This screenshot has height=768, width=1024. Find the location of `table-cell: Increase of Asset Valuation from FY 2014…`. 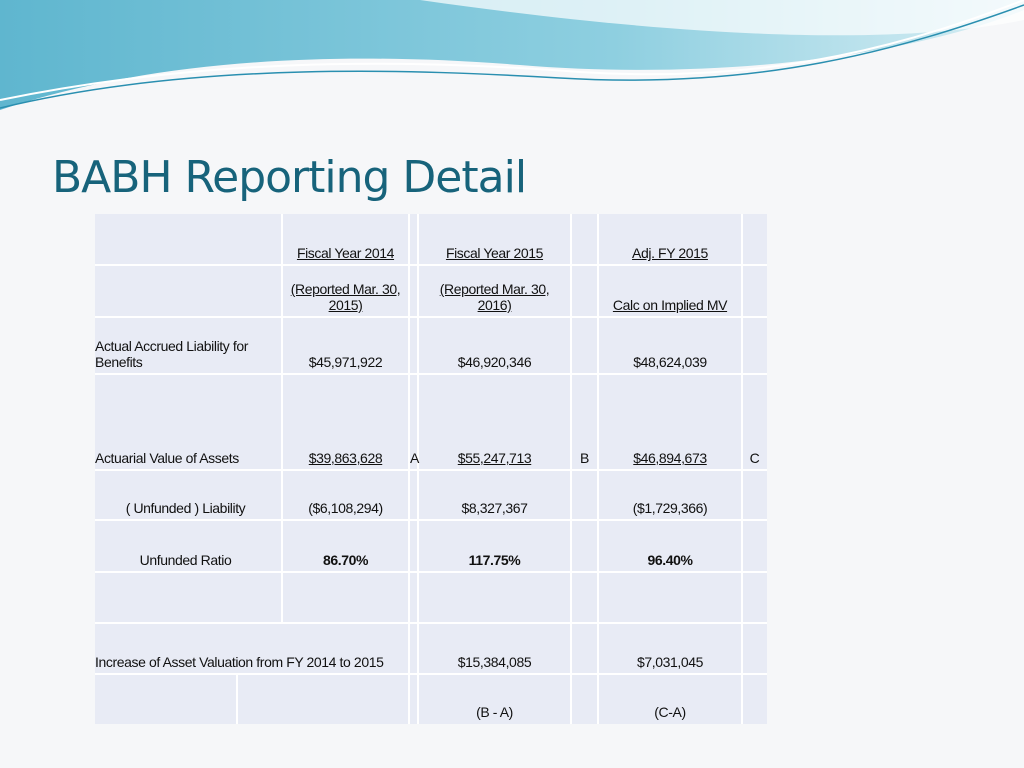

table-cell: Increase of Asset Valuation from FY 2014… is located at coordinates (239, 662).